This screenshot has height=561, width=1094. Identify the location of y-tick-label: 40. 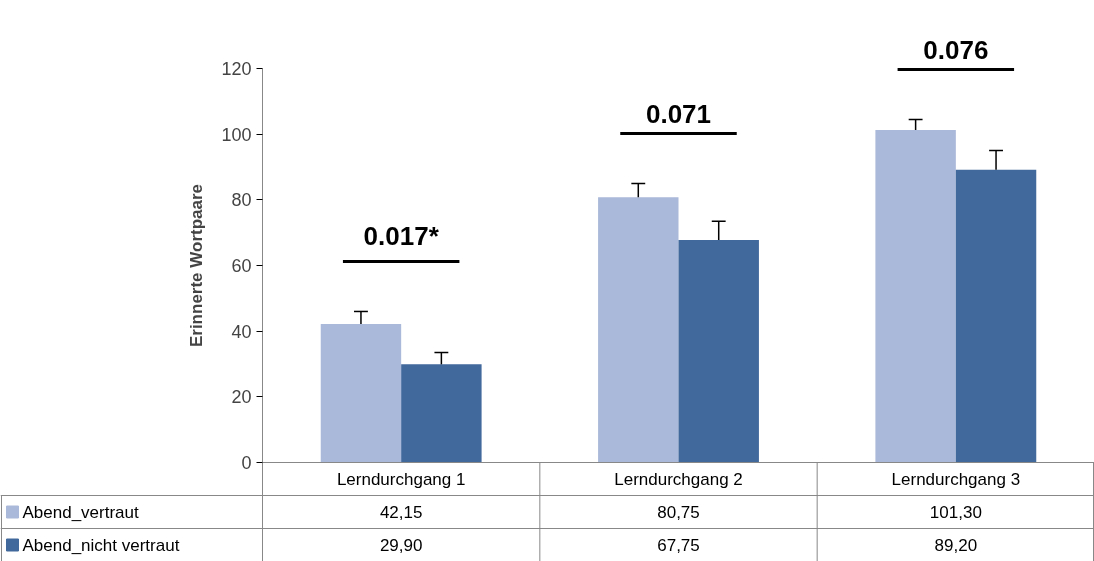
(241, 331).